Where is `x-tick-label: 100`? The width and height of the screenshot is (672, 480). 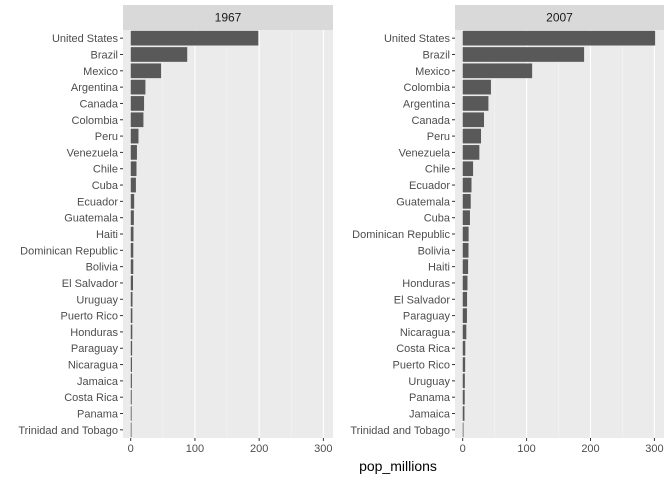
x-tick-label: 100 is located at coordinates (195, 449).